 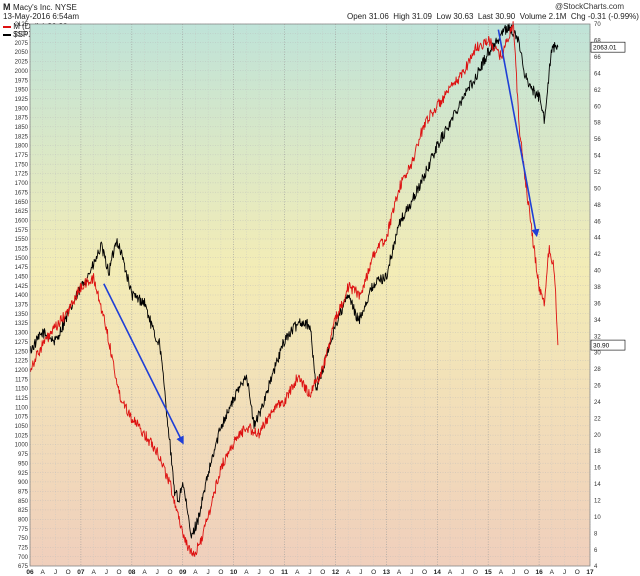 What do you see at coordinates (22, 296) in the screenshot?
I see `left-tick-label: 1400` at bounding box center [22, 296].